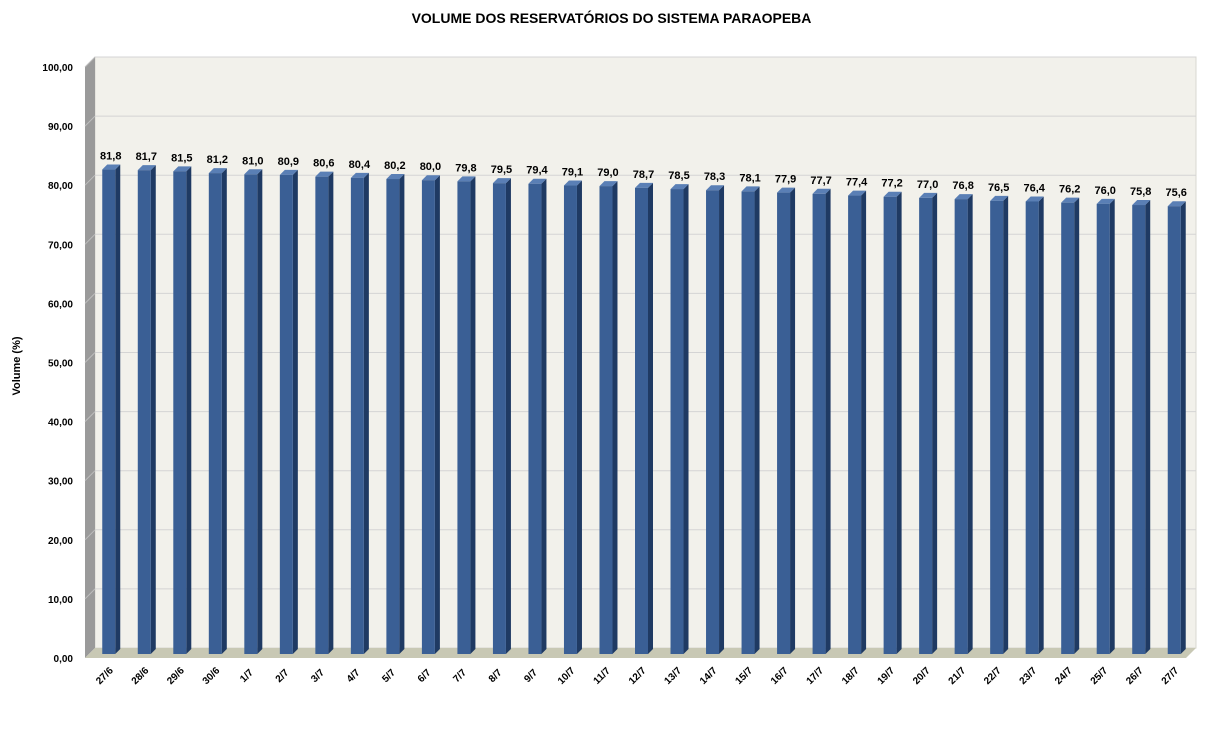 This screenshot has width=1223, height=730. What do you see at coordinates (181, 158) in the screenshot?
I see `data-label: 81,5` at bounding box center [181, 158].